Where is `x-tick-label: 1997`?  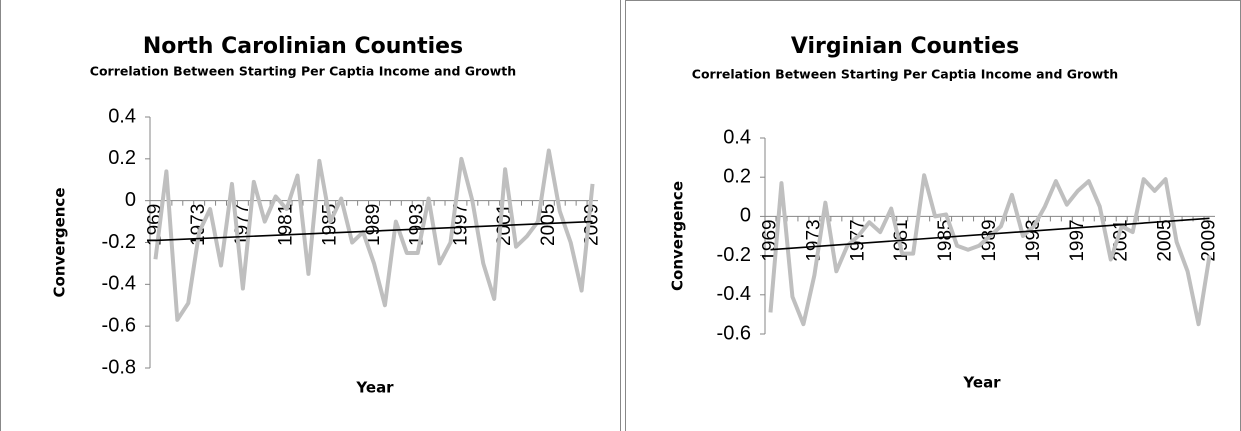 x-tick-label: 1997 is located at coordinates (1077, 240).